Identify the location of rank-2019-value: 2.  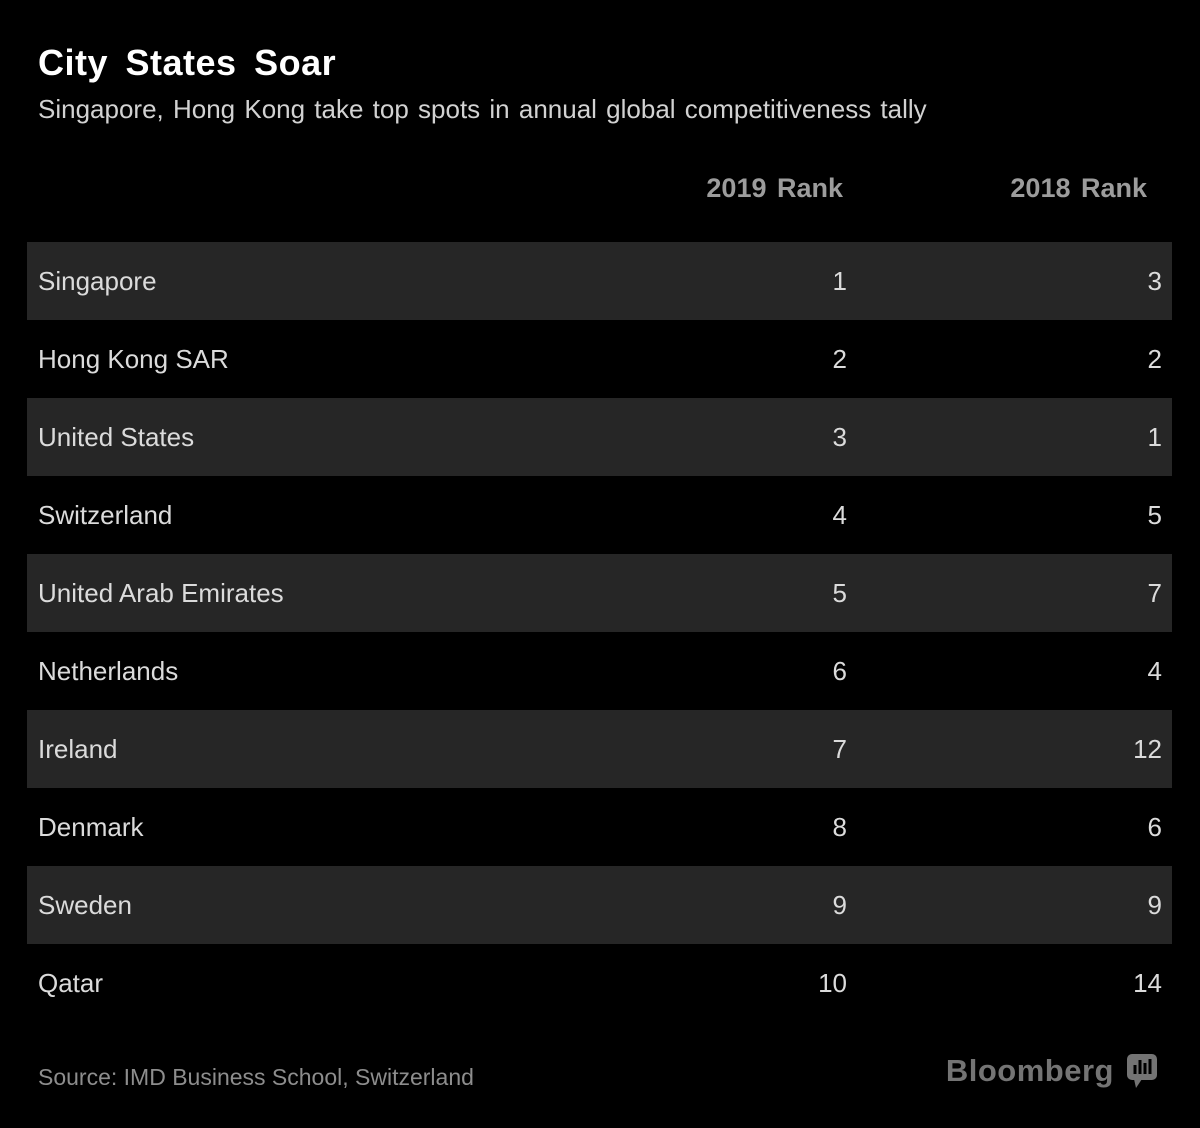
(839, 358).